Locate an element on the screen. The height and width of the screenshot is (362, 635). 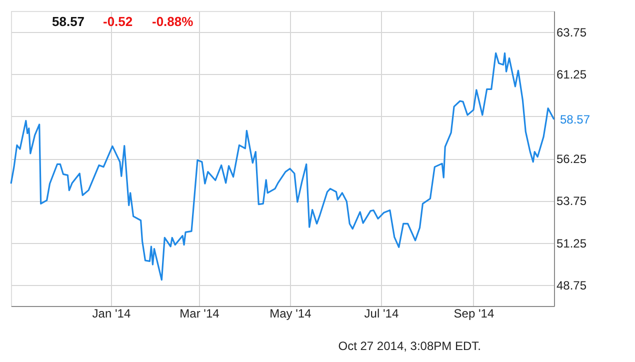
x-tick-label: Jul '14 is located at coordinates (381, 313).